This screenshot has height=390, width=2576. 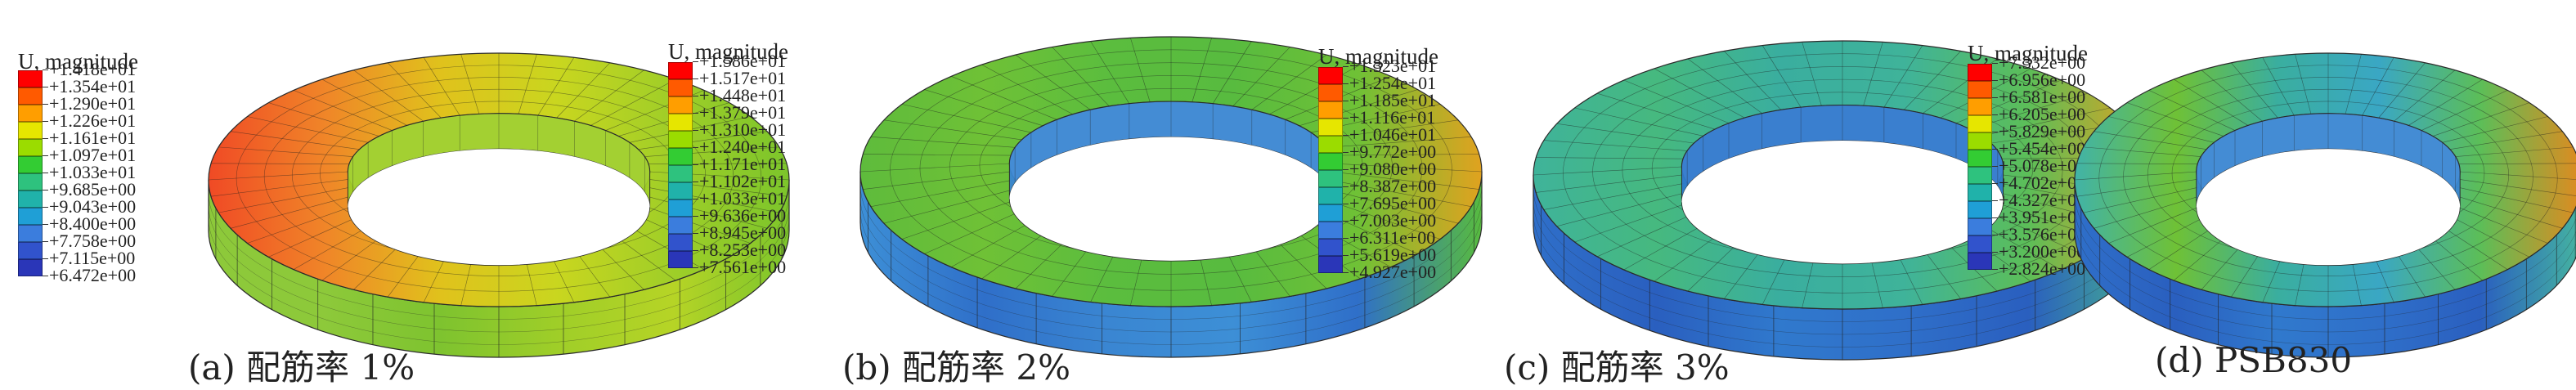 What do you see at coordinates (2254, 360) in the screenshot?
I see `panel-caption: (d) PSB830` at bounding box center [2254, 360].